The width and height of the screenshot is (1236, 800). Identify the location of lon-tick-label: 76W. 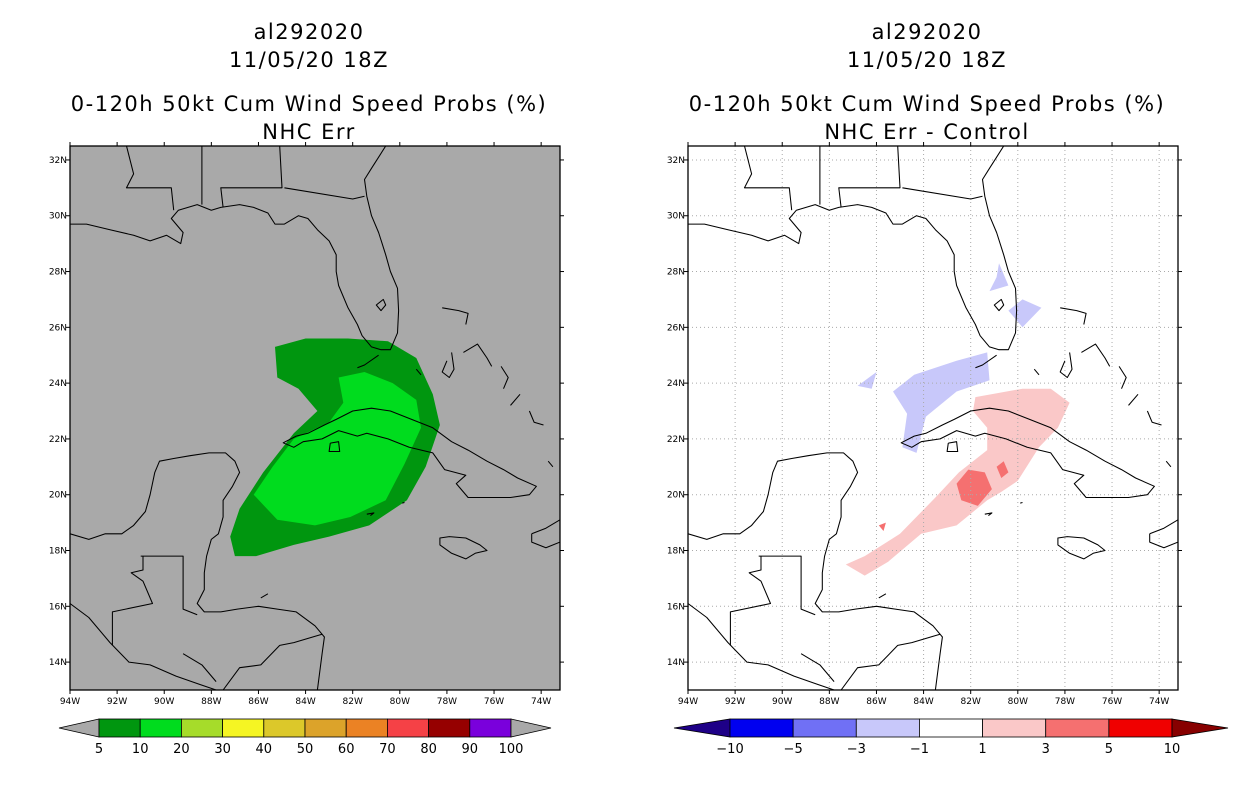
(494, 702).